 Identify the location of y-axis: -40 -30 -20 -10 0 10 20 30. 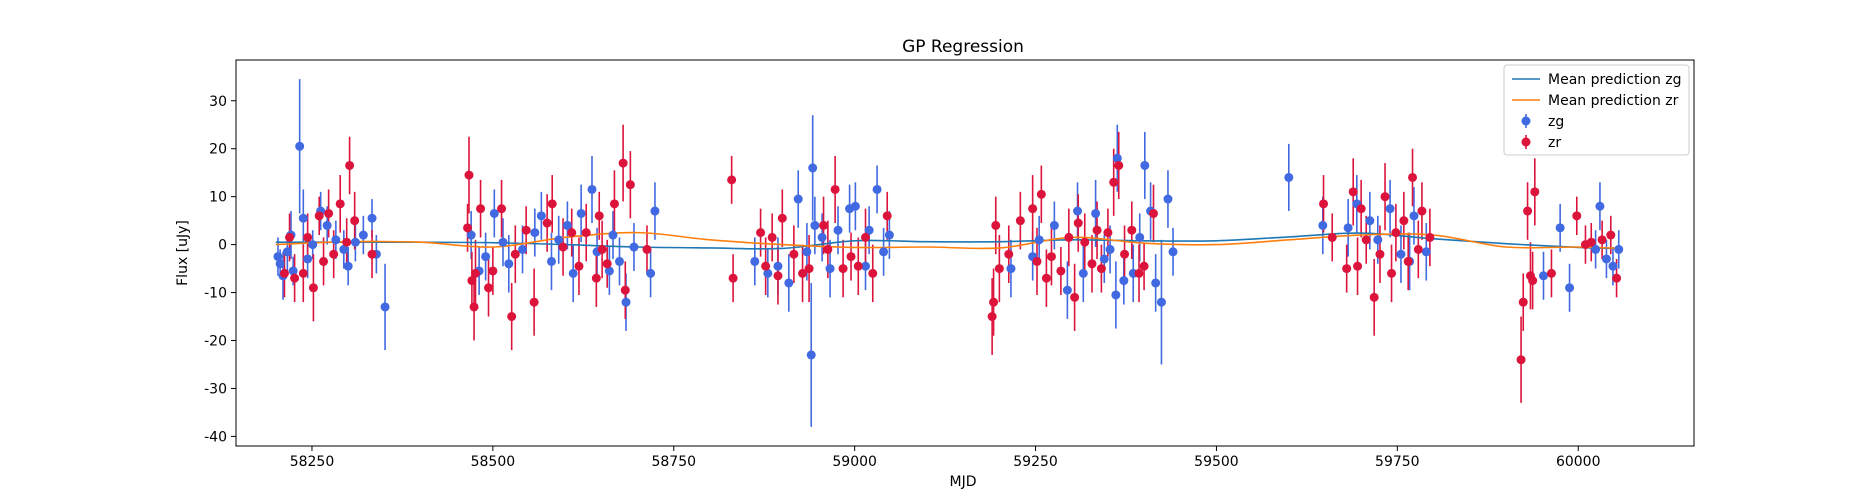
(220, 269).